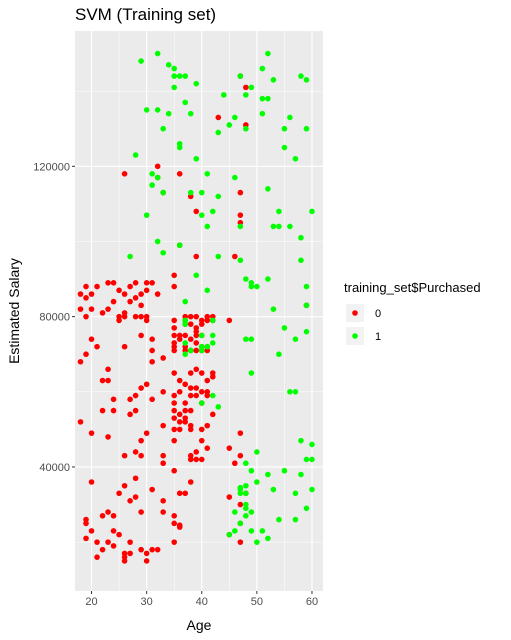 The image size is (511, 640). I want to click on y-axis-title: Estimated Salary, so click(14, 311).